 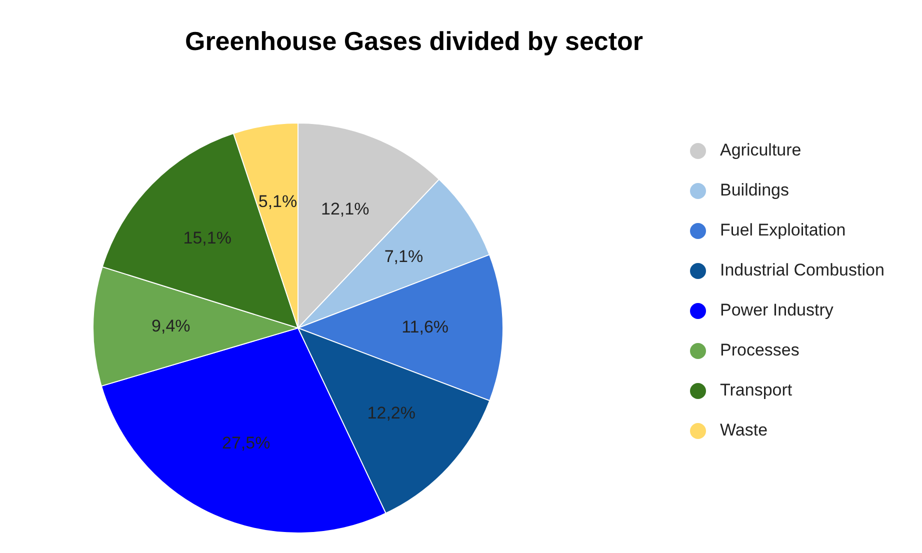 I want to click on data-label: 7,1%, so click(x=404, y=256).